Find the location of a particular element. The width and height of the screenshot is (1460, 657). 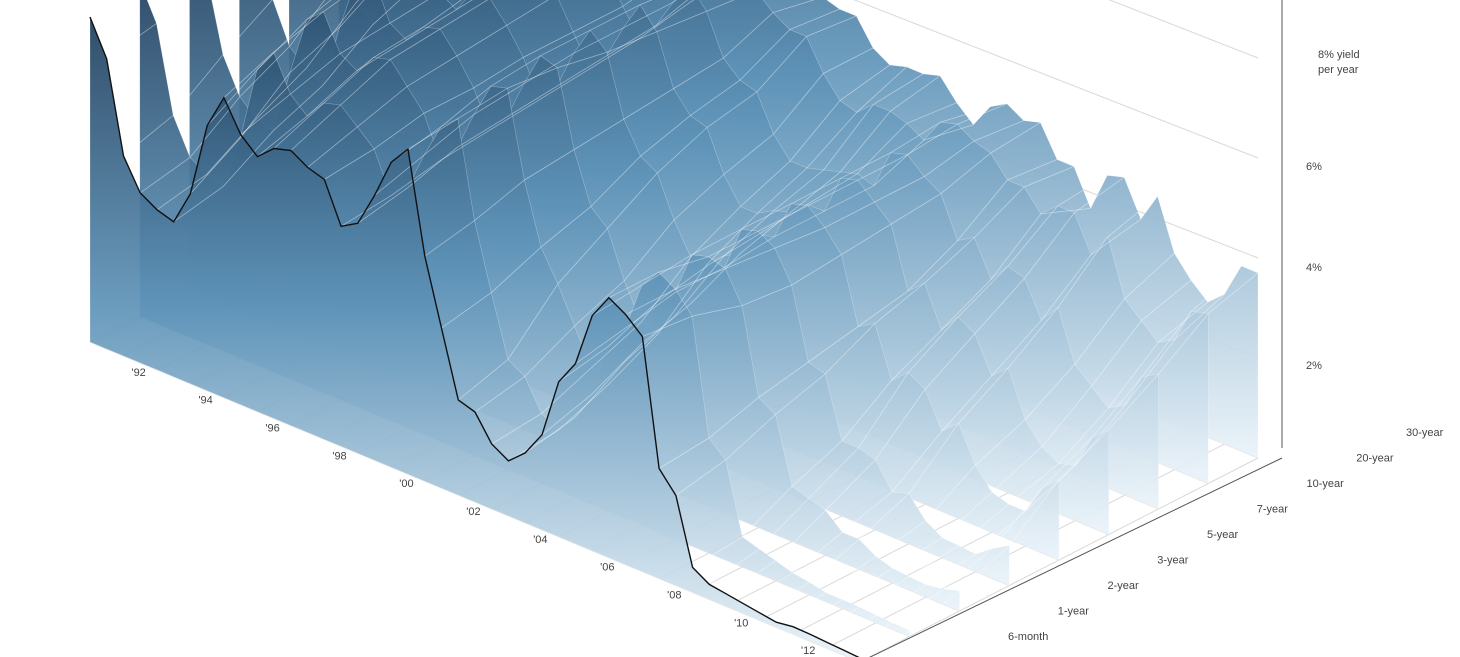

maturity-tick-label: 10-year is located at coordinates (1326, 484).